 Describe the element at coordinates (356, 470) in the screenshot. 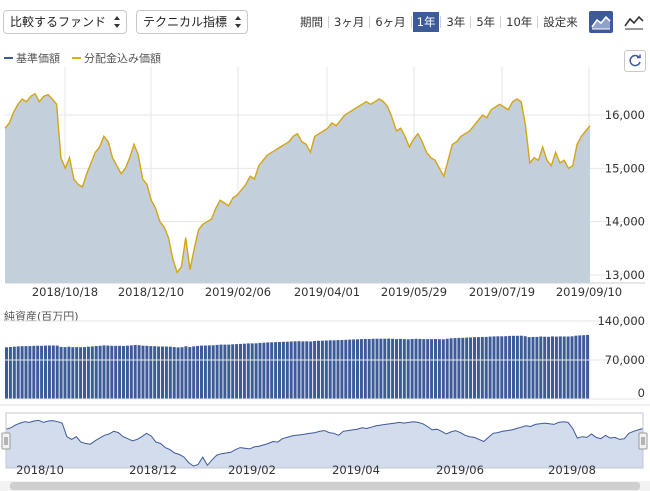

I see `navigator-x-tick-label: 2019/04` at that location.